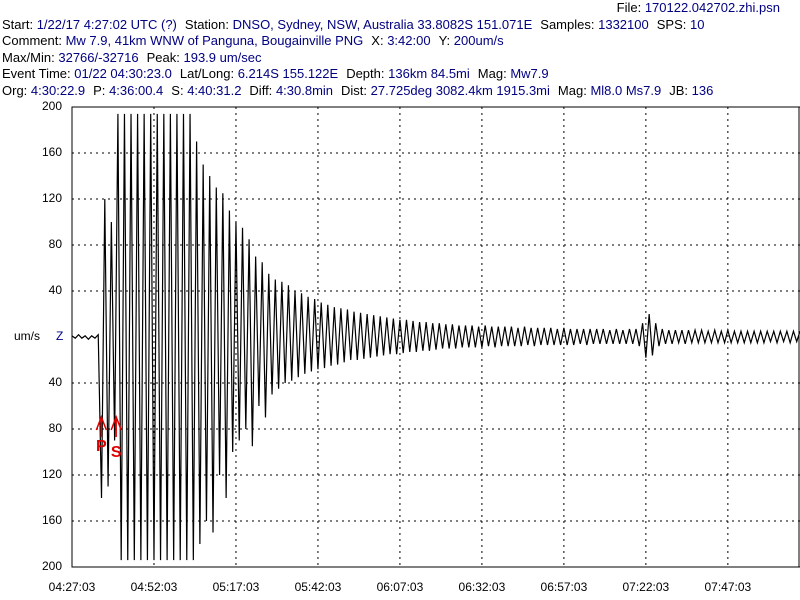  What do you see at coordinates (626, 90) in the screenshot?
I see `field-value: Ml8.0 Ms7.9` at bounding box center [626, 90].